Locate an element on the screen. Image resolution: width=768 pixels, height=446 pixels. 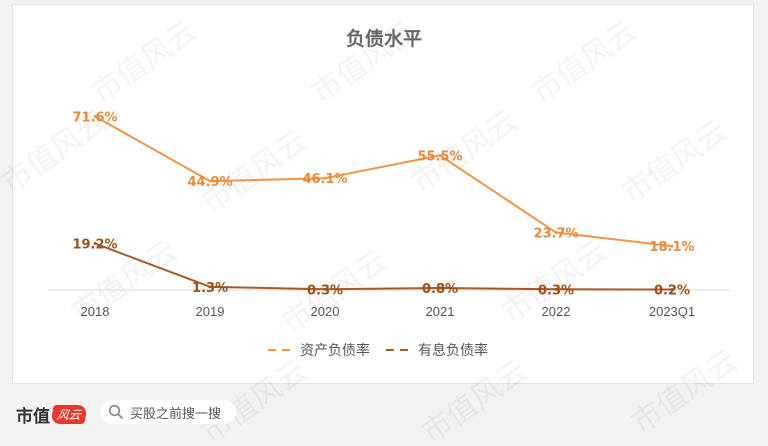
data-label: 1.3% is located at coordinates (210, 288).